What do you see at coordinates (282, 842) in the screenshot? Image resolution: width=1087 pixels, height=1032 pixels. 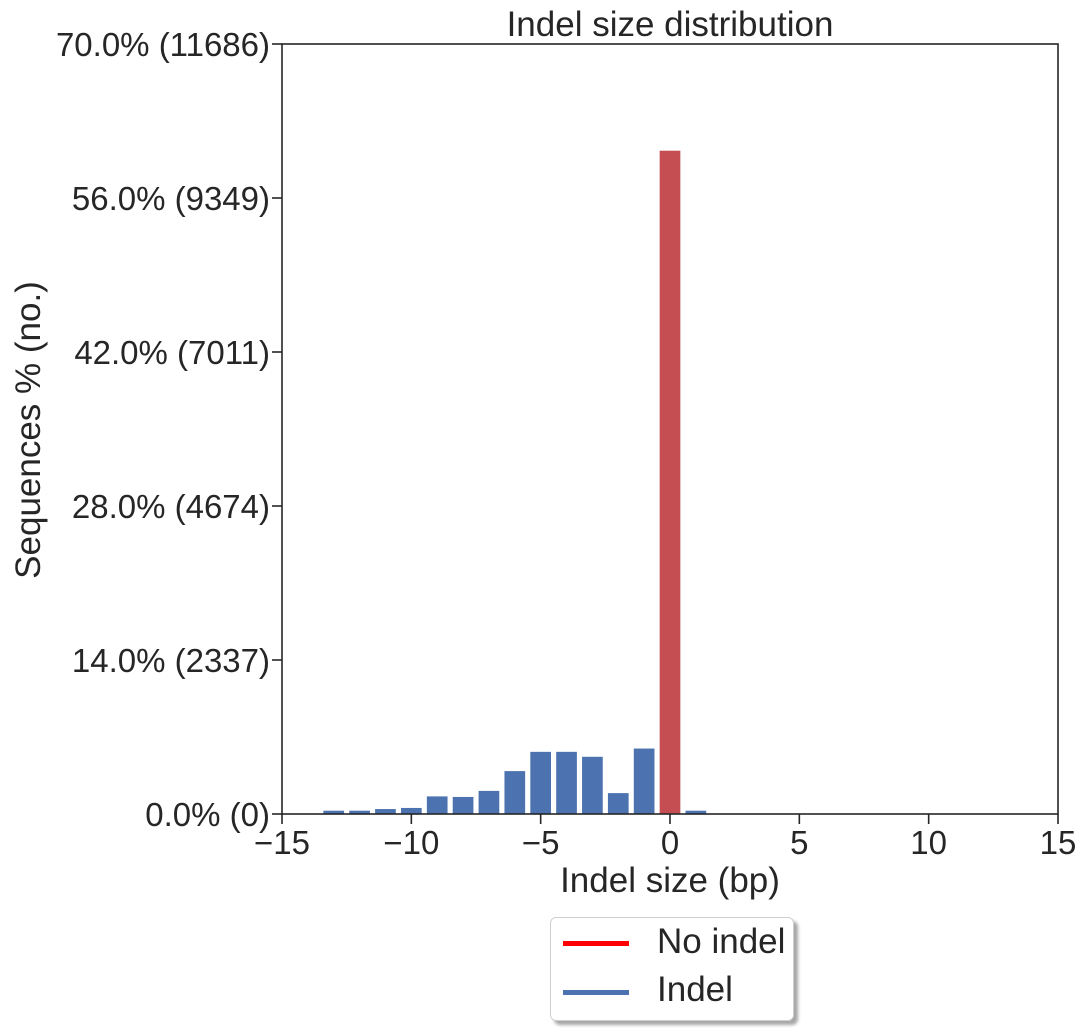 I see `x-tick-label: −15` at bounding box center [282, 842].